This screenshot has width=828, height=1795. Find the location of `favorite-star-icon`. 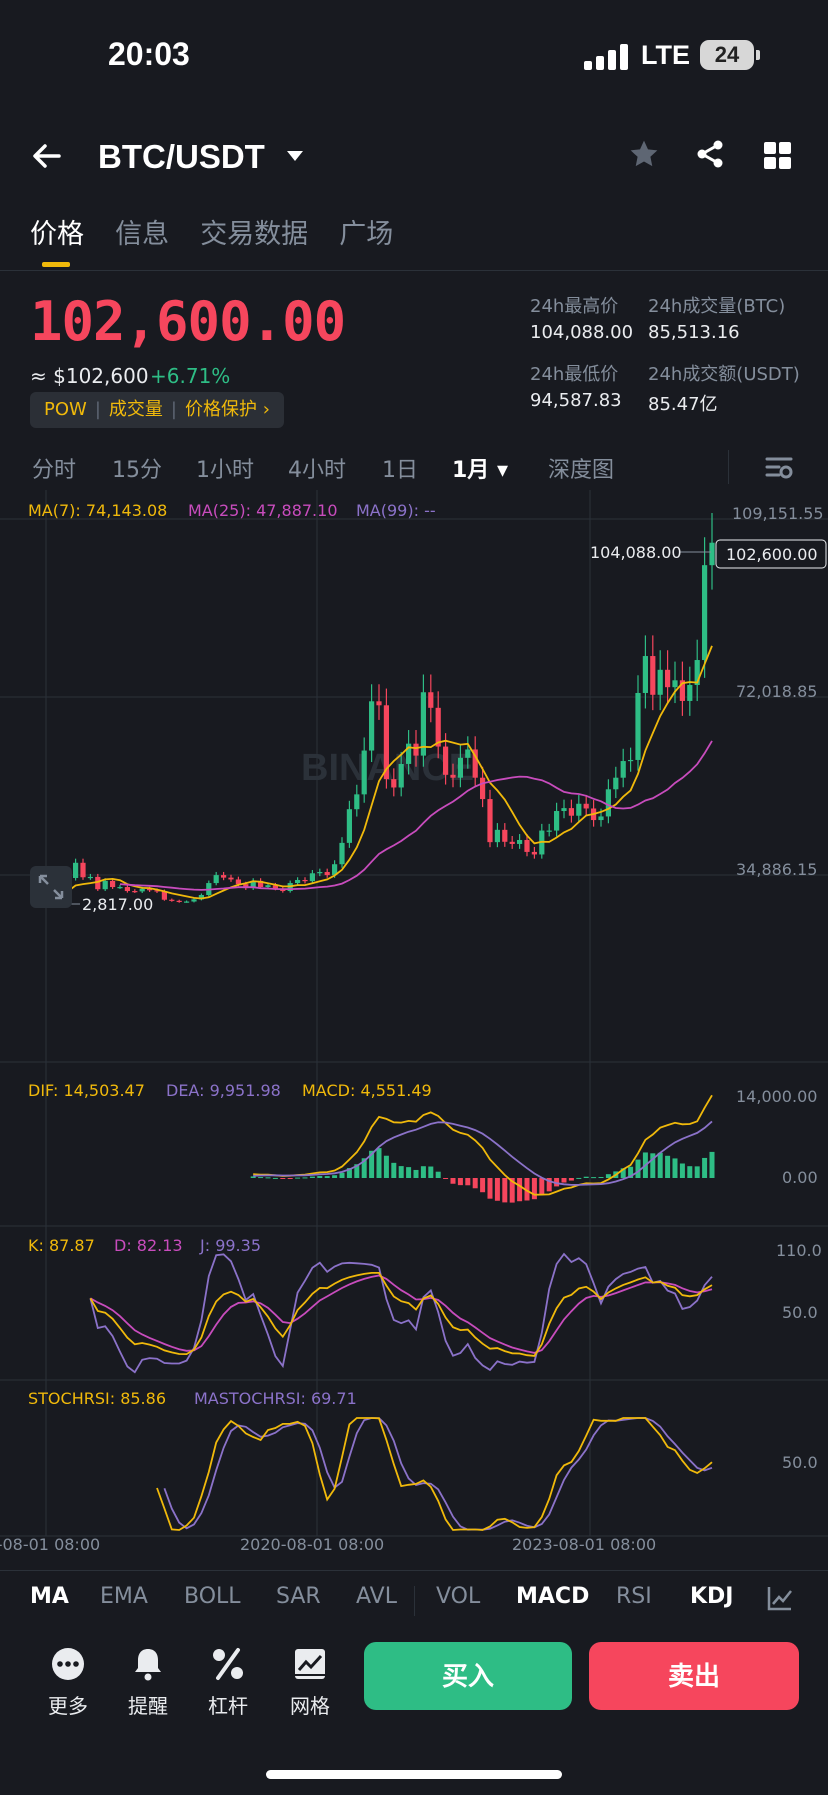

favorite-star-icon is located at coordinates (644, 158).